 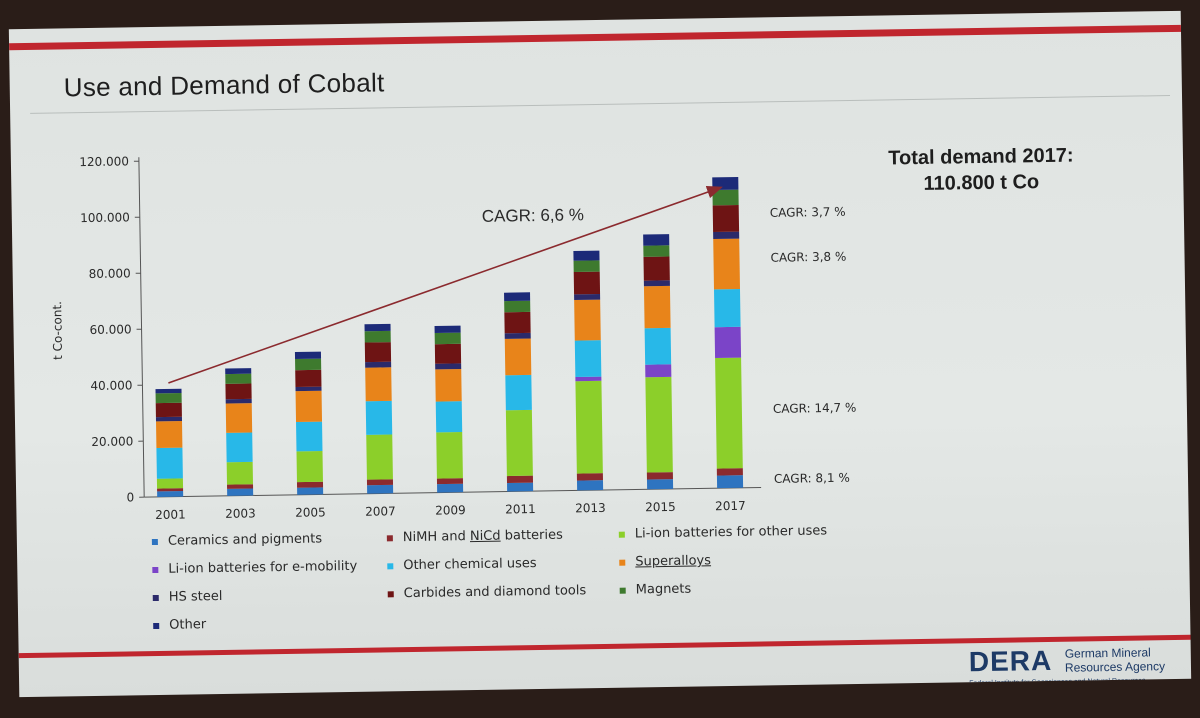 I want to click on legend-item-other-chemical: Other chemical uses, so click(x=462, y=564).